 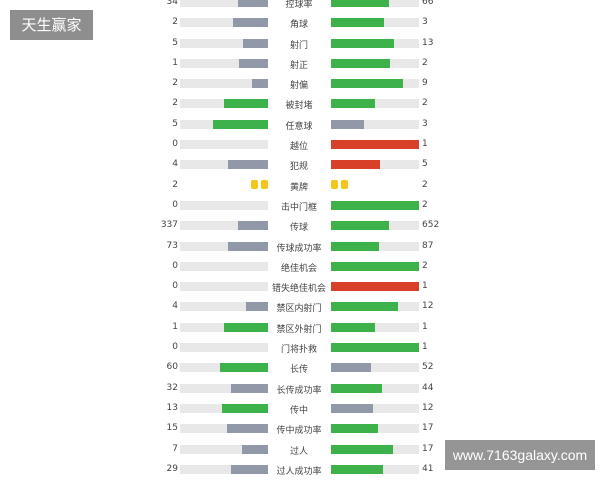 What do you see at coordinates (300, 145) in the screenshot?
I see `stat-row: 0 越位 1` at bounding box center [300, 145].